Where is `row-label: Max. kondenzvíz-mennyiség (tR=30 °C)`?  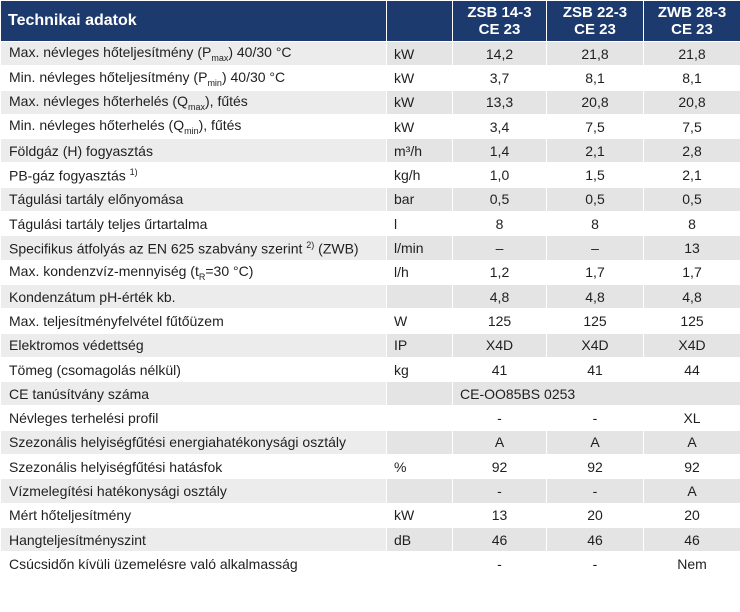
row-label: Max. kondenzvíz-mennyiség (tR=30 °C) is located at coordinates (193, 272).